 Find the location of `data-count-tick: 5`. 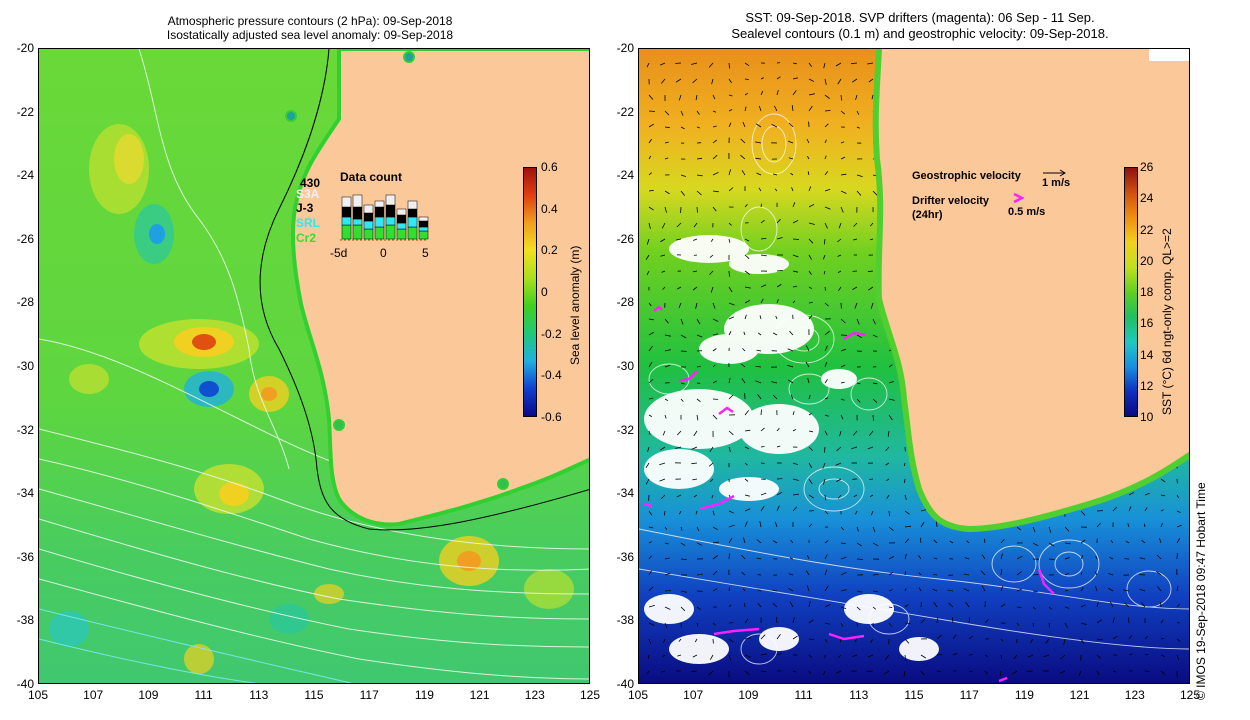

data-count-tick: 5 is located at coordinates (425, 253).